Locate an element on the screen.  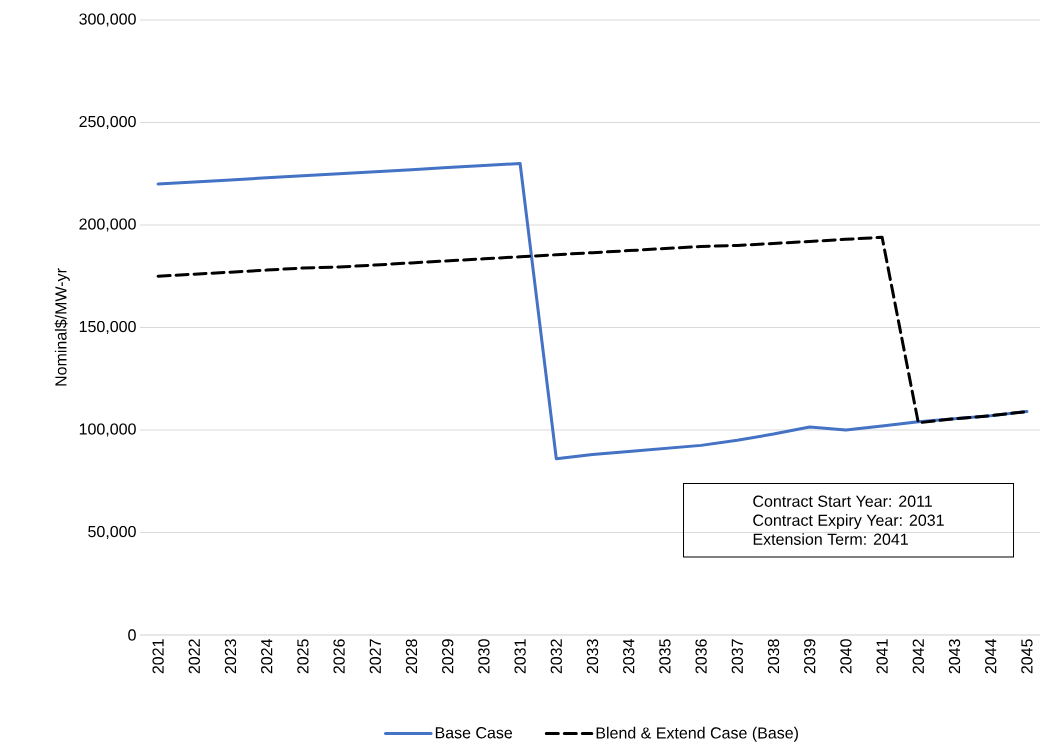
x-tick-label: 2025 is located at coordinates (303, 656).